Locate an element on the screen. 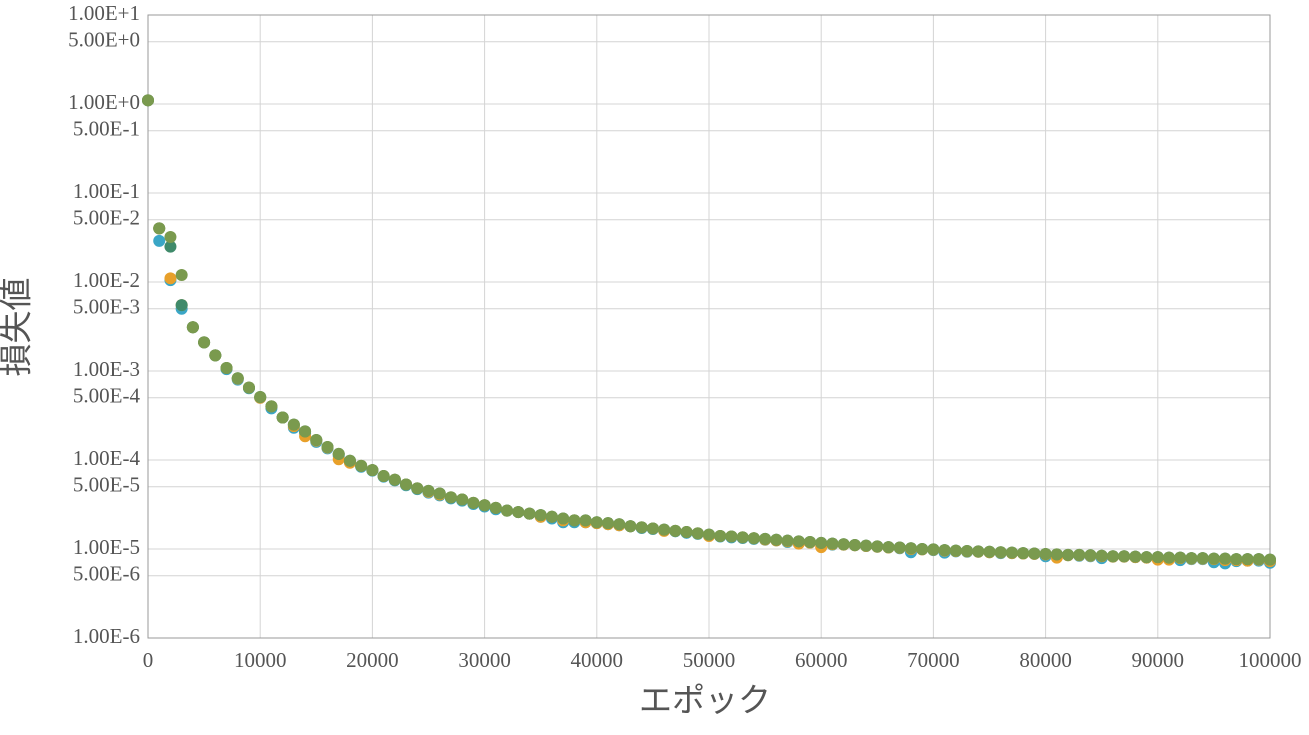 This screenshot has height=735, width=1309. x-tick-label: 50000 is located at coordinates (709, 660).